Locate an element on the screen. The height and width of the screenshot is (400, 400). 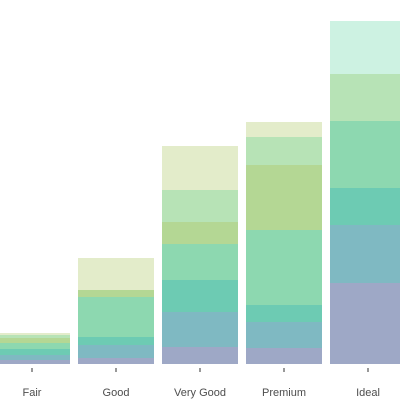
x-tick-label: Very Good is located at coordinates (200, 393).